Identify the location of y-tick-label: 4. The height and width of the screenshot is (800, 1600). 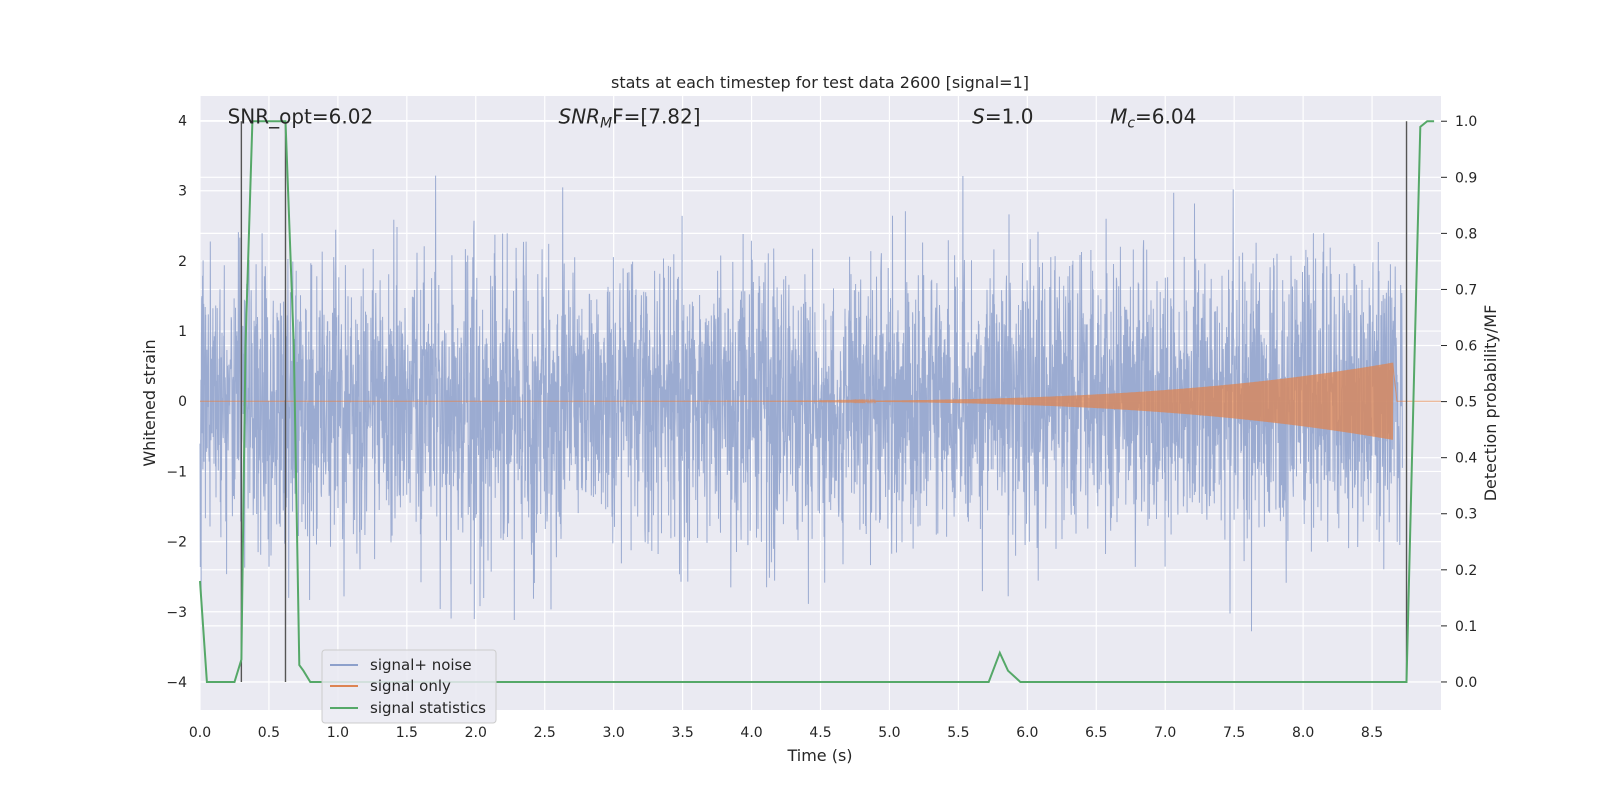
(182, 122).